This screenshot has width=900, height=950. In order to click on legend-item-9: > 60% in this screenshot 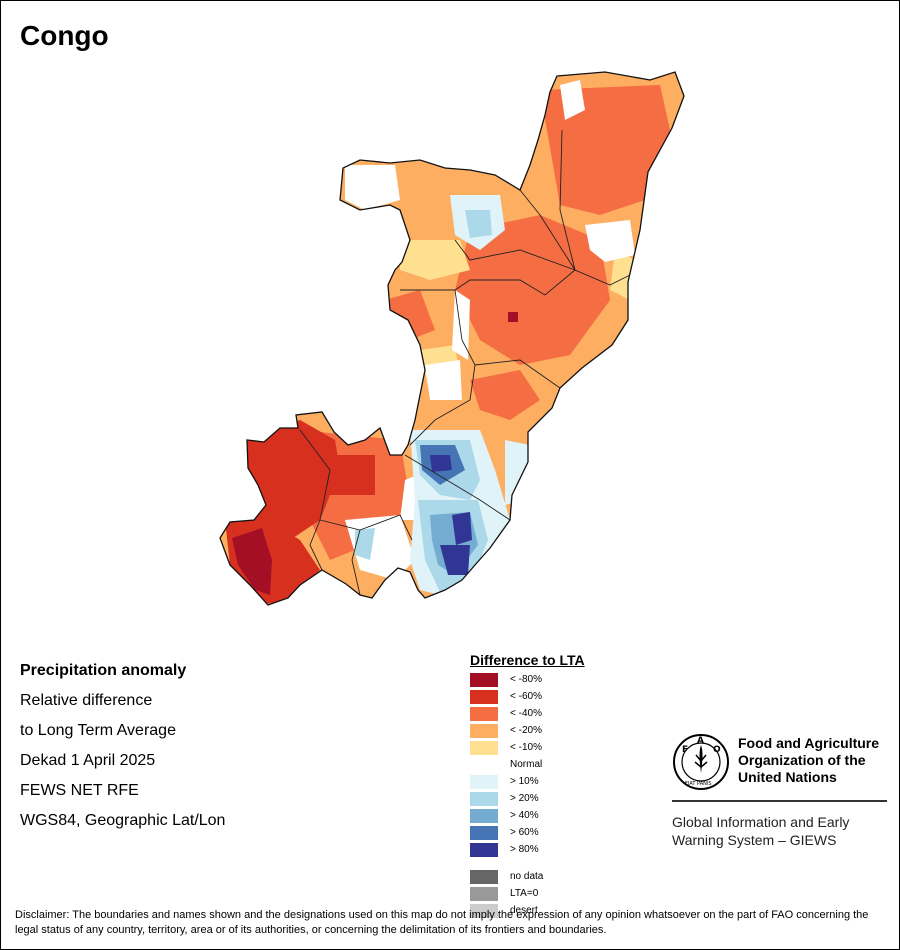, I will do `click(527, 833)`.